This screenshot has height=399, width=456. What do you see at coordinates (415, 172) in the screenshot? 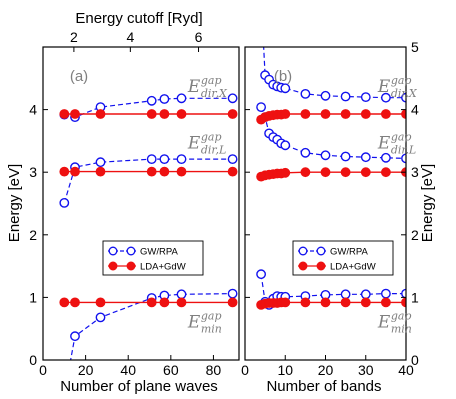
I see `panel-b-y-tick-label: 3` at bounding box center [415, 172].